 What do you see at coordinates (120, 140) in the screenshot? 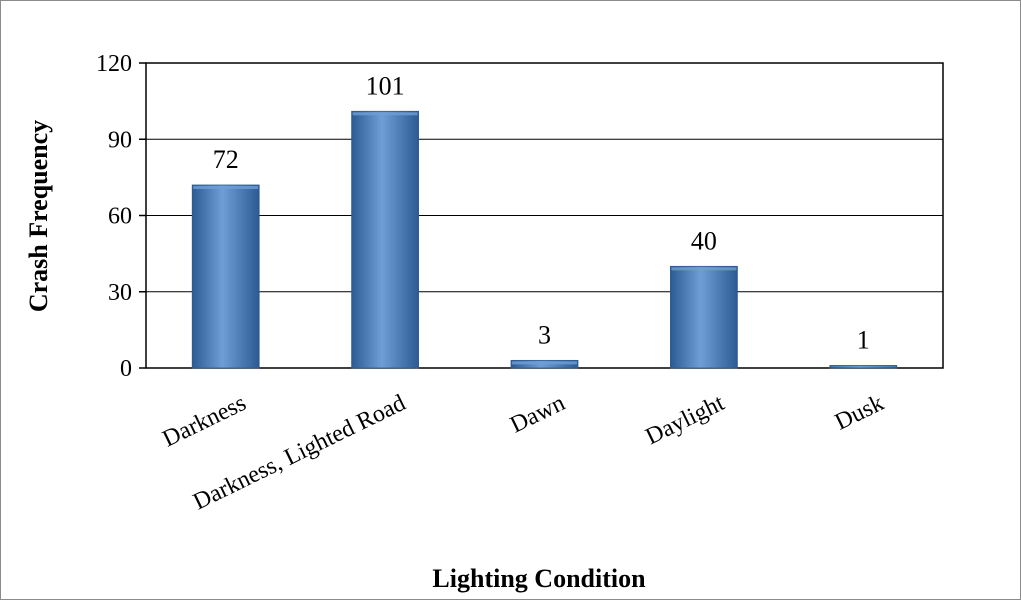
I see `y-tick-label: 90` at bounding box center [120, 140].